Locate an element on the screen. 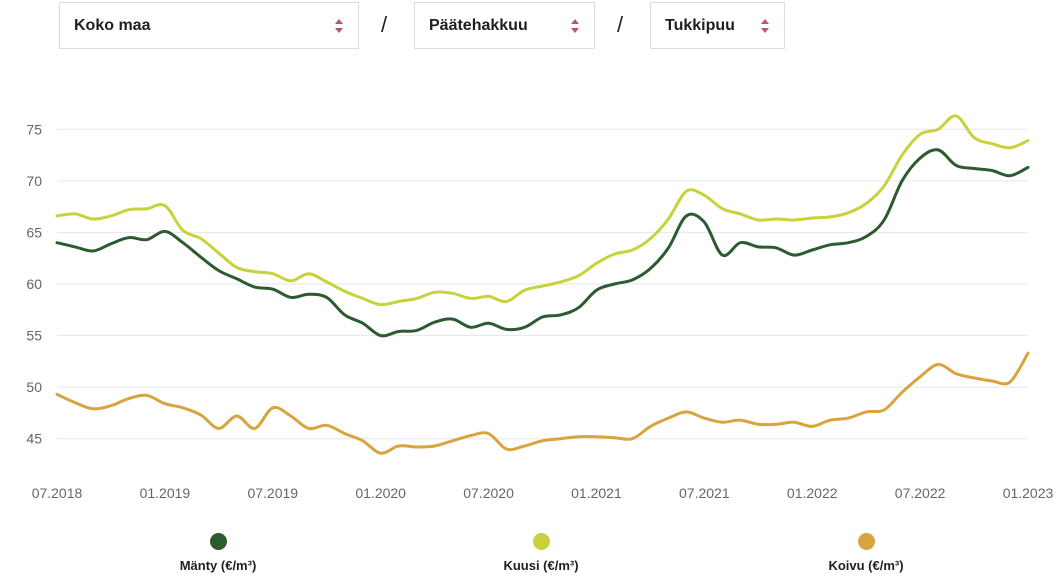 The image size is (1063, 579). legend-label-manty: Mänty (€/m³) is located at coordinates (218, 565).